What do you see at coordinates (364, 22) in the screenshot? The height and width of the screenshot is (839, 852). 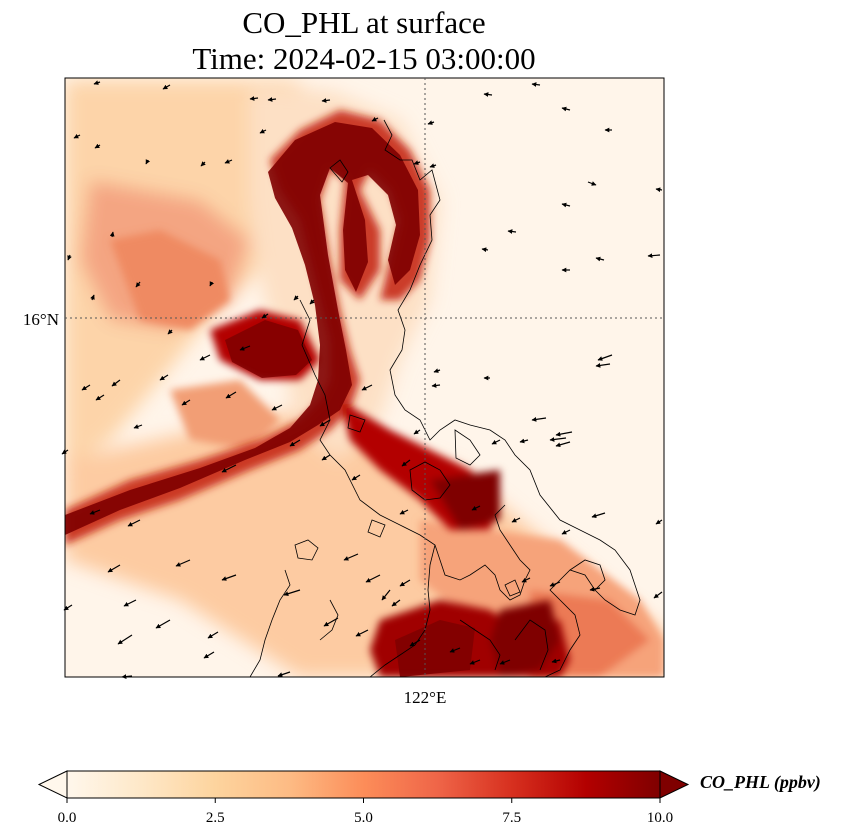 I see `map-title-line-1: CO_PHL at surface` at bounding box center [364, 22].